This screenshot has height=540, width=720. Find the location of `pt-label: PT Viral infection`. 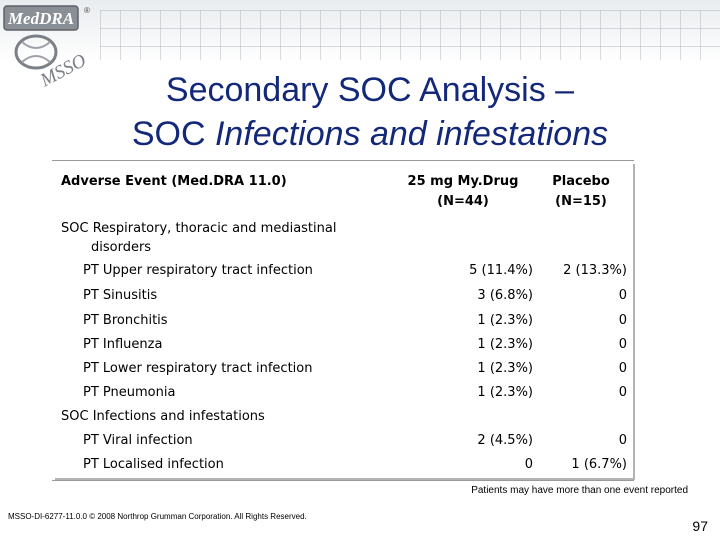

pt-label: PT Viral infection is located at coordinates (138, 440).